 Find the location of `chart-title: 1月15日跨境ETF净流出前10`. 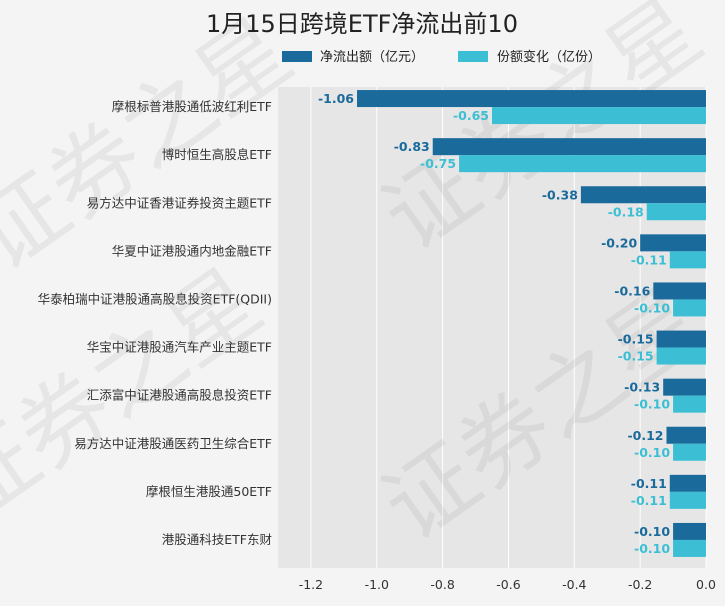

chart-title: 1月15日跨境ETF净流出前10 is located at coordinates (362, 24).